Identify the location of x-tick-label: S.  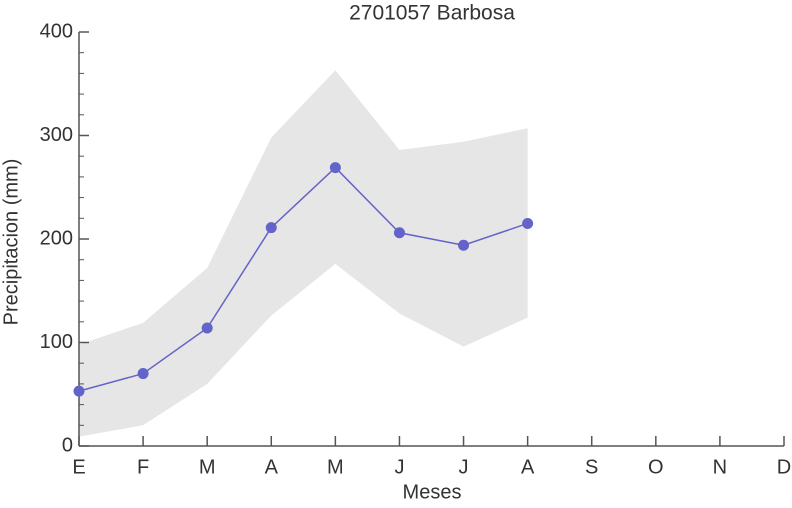
(591, 467).